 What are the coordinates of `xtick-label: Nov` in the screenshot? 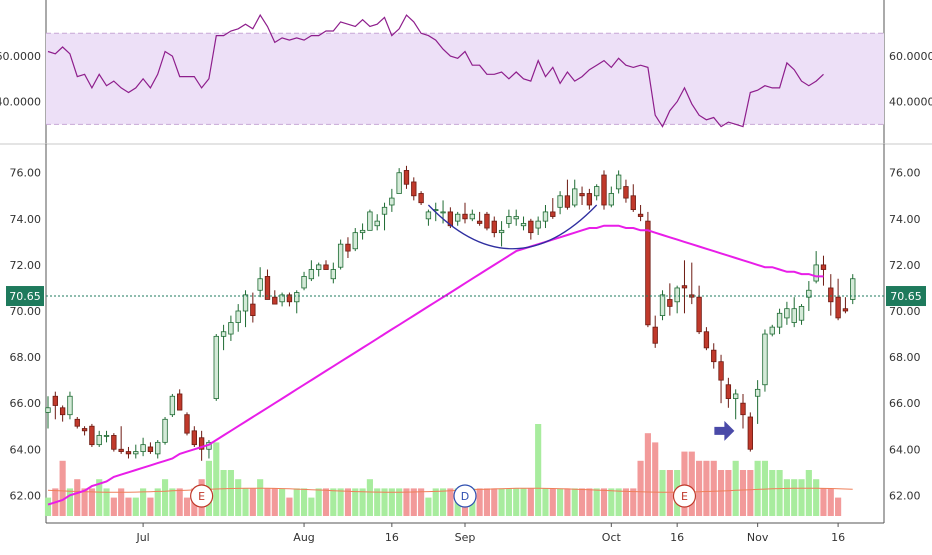 It's located at (758, 537).